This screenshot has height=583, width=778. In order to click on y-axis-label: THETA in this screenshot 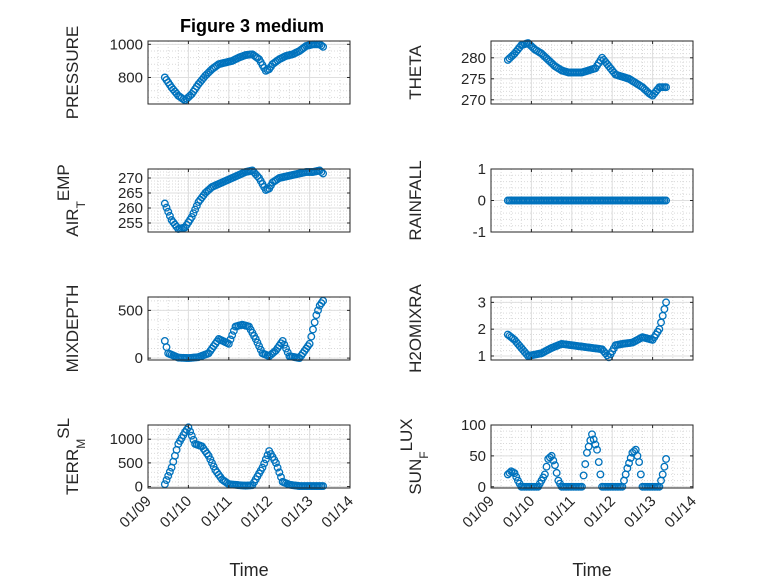, I will do `click(415, 72)`.